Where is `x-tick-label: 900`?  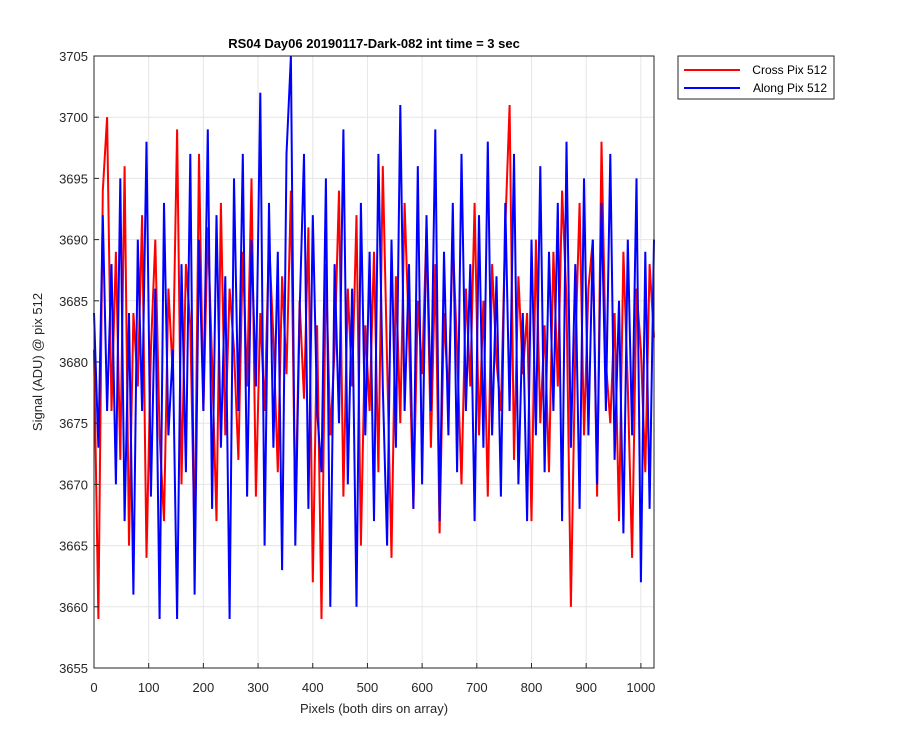 x-tick-label: 900 is located at coordinates (586, 687).